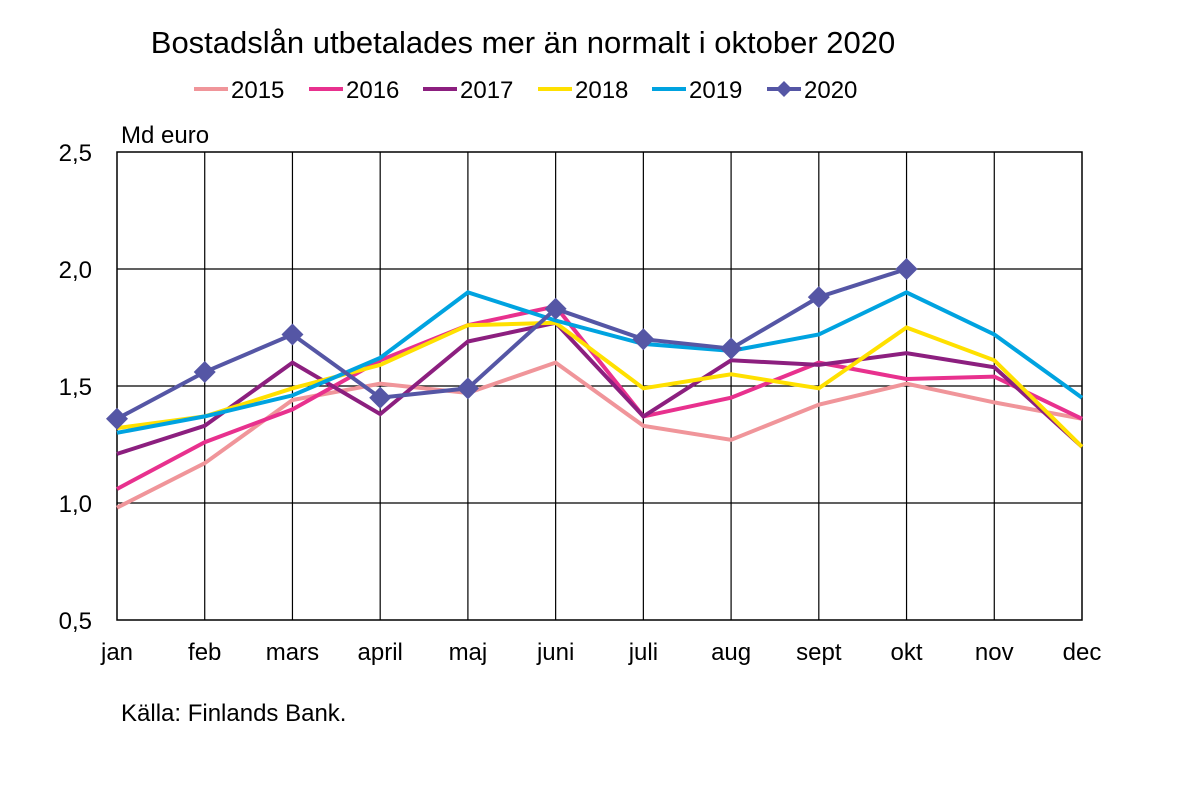 The image size is (1202, 785). I want to click on series-line-2019, so click(600, 362).